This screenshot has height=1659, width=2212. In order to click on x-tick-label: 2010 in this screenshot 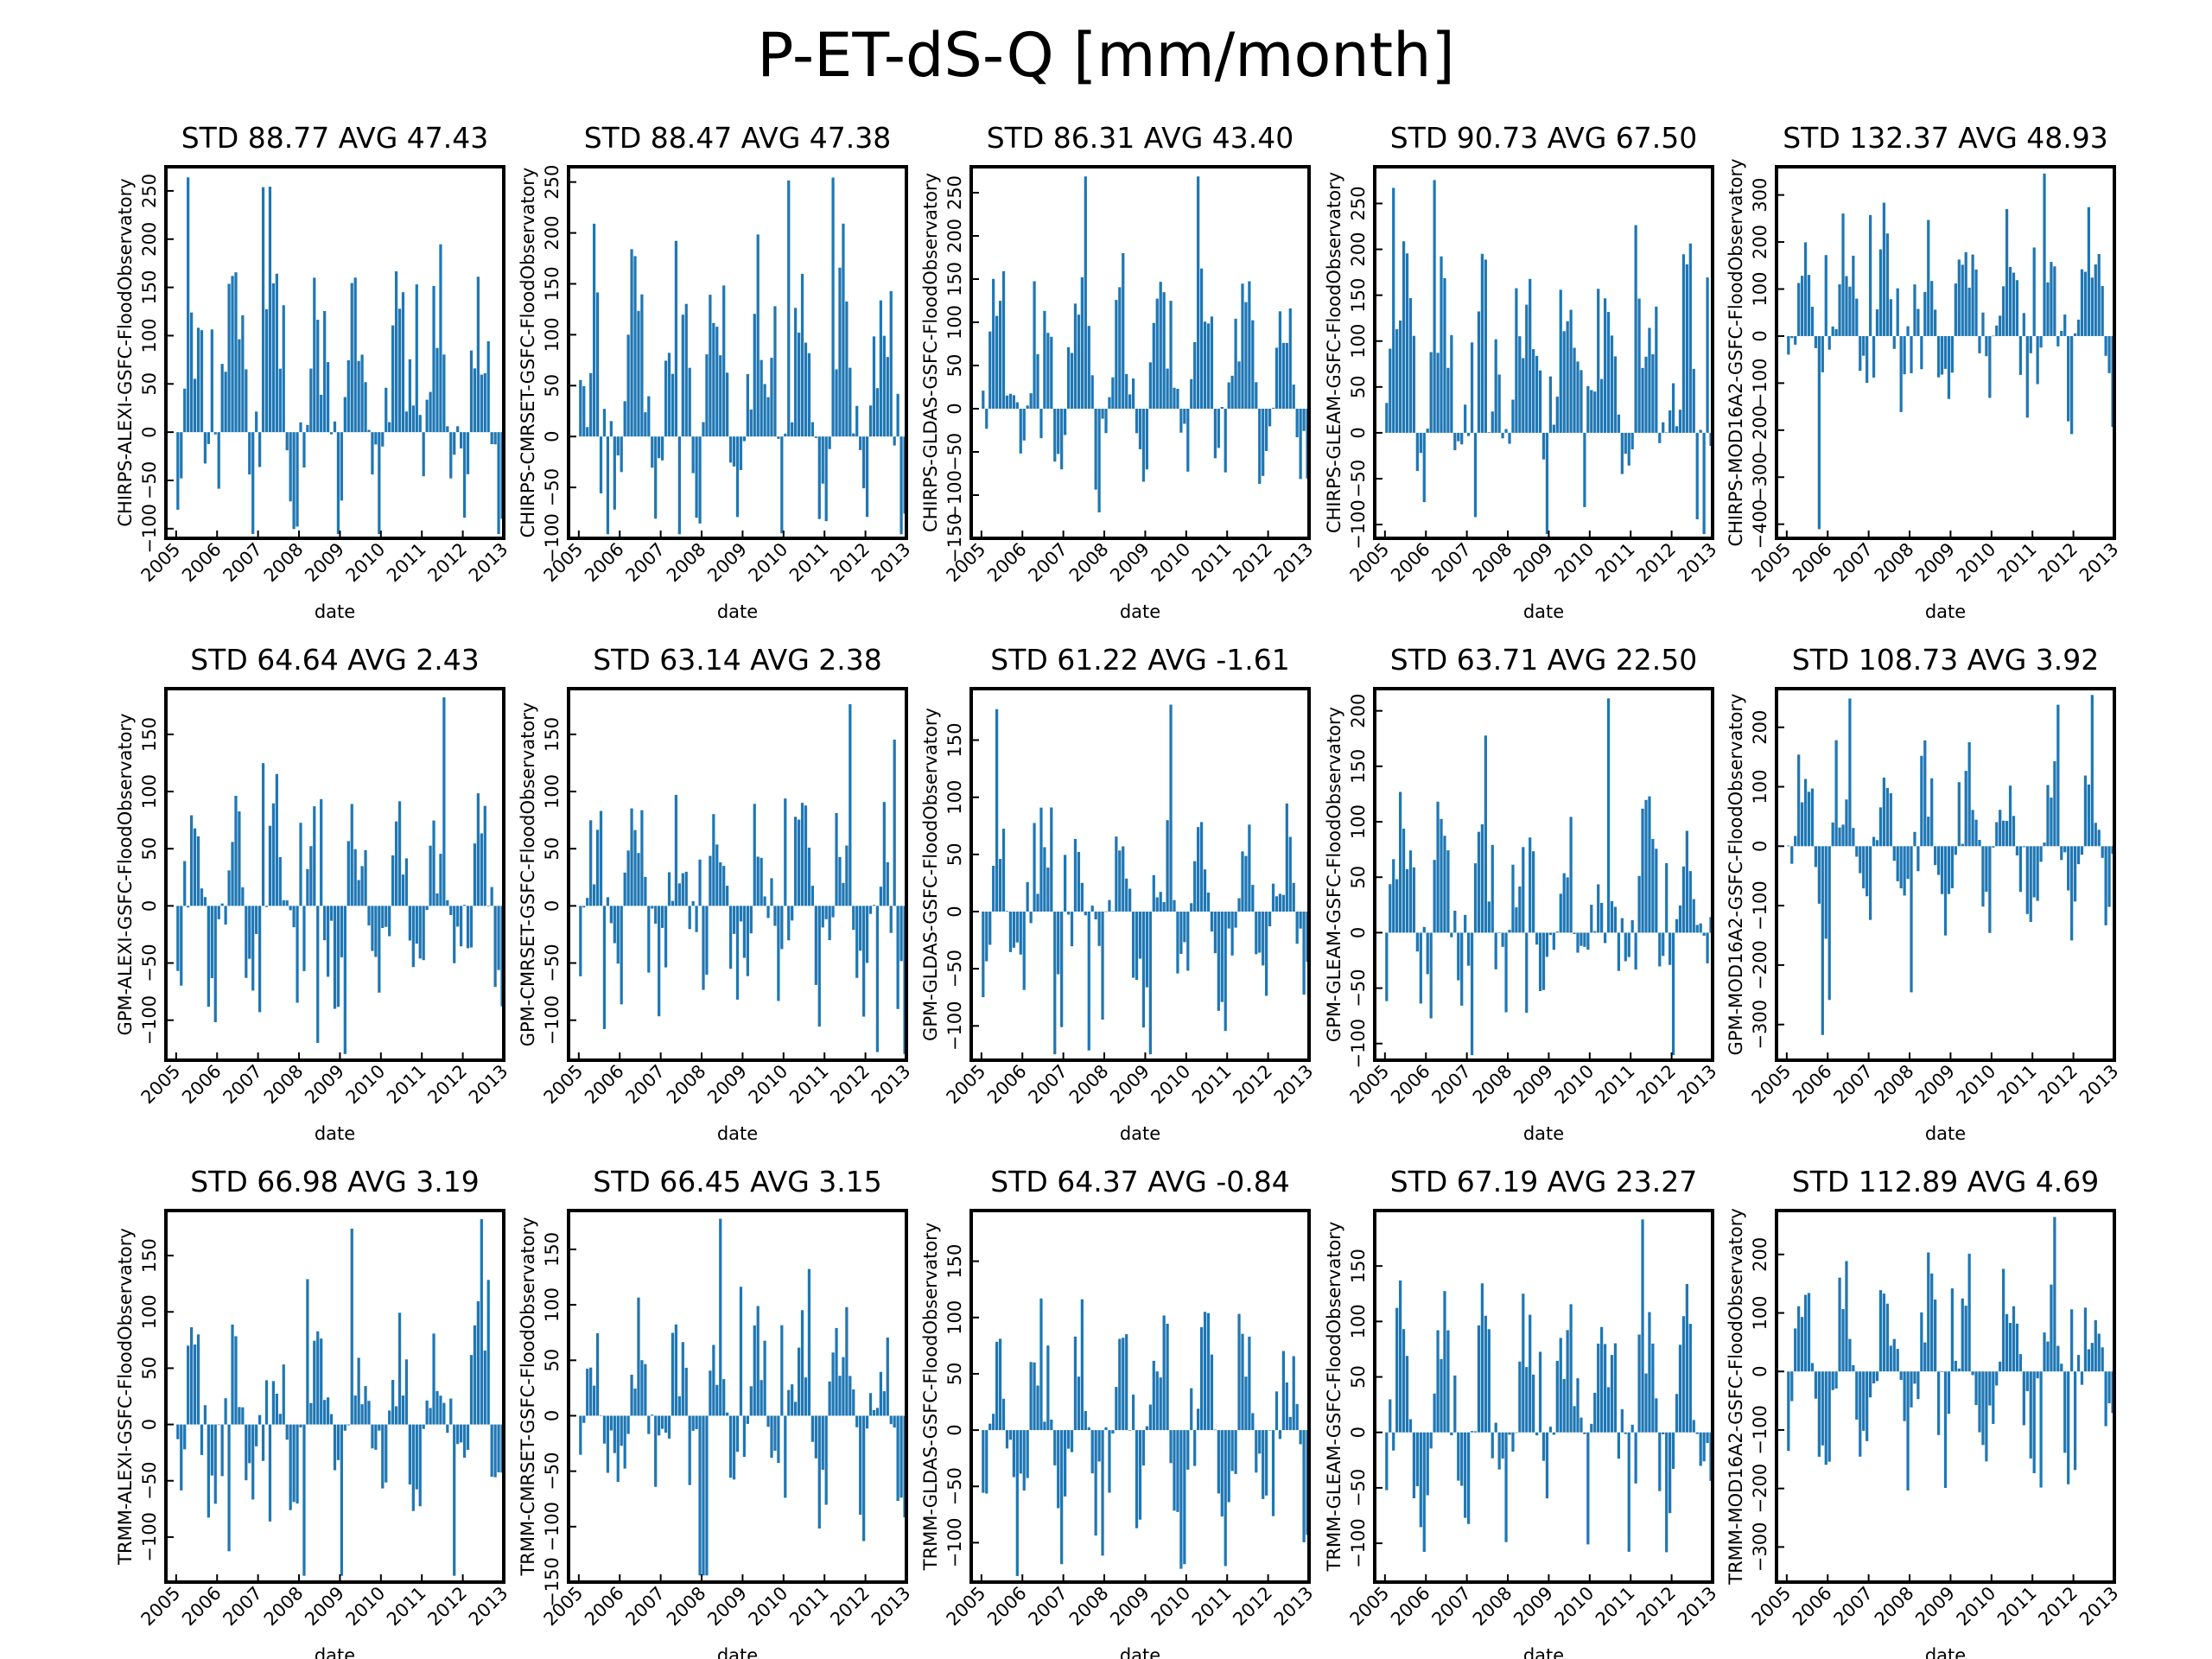, I will do `click(366, 563)`.